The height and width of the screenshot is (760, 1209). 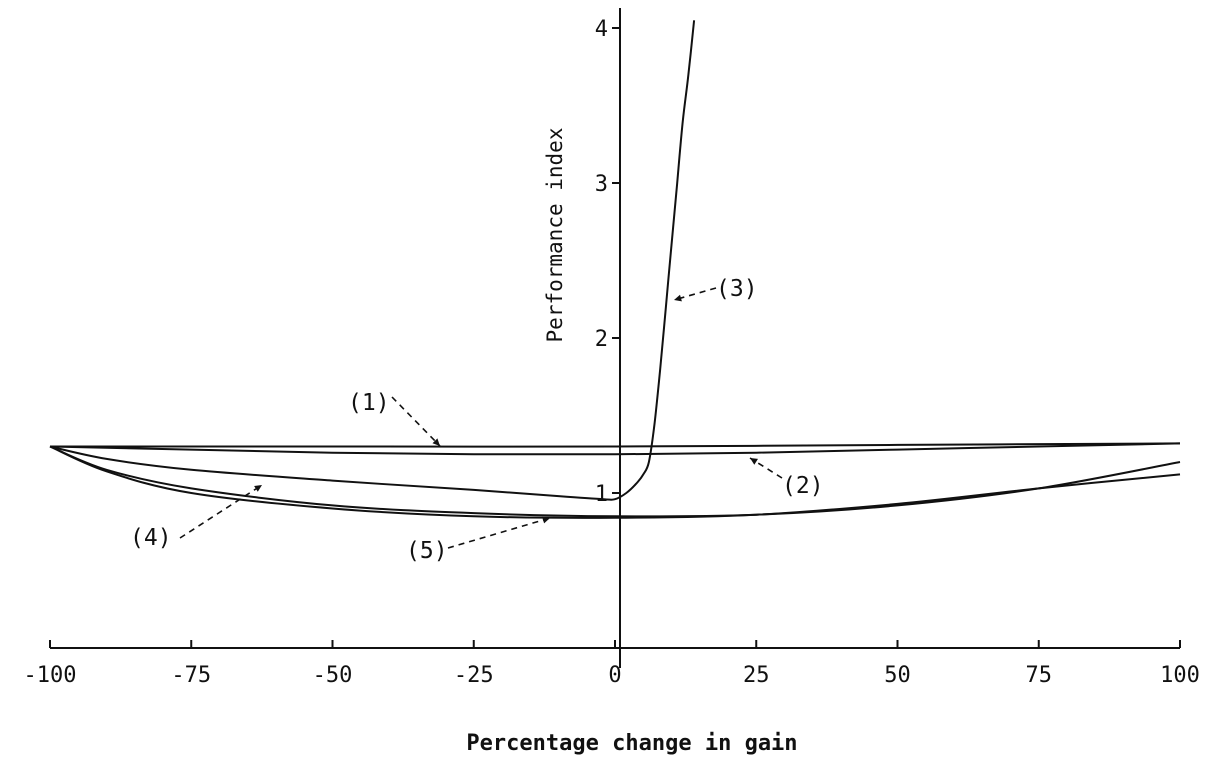 I want to click on series-label-5: (5), so click(x=427, y=551).